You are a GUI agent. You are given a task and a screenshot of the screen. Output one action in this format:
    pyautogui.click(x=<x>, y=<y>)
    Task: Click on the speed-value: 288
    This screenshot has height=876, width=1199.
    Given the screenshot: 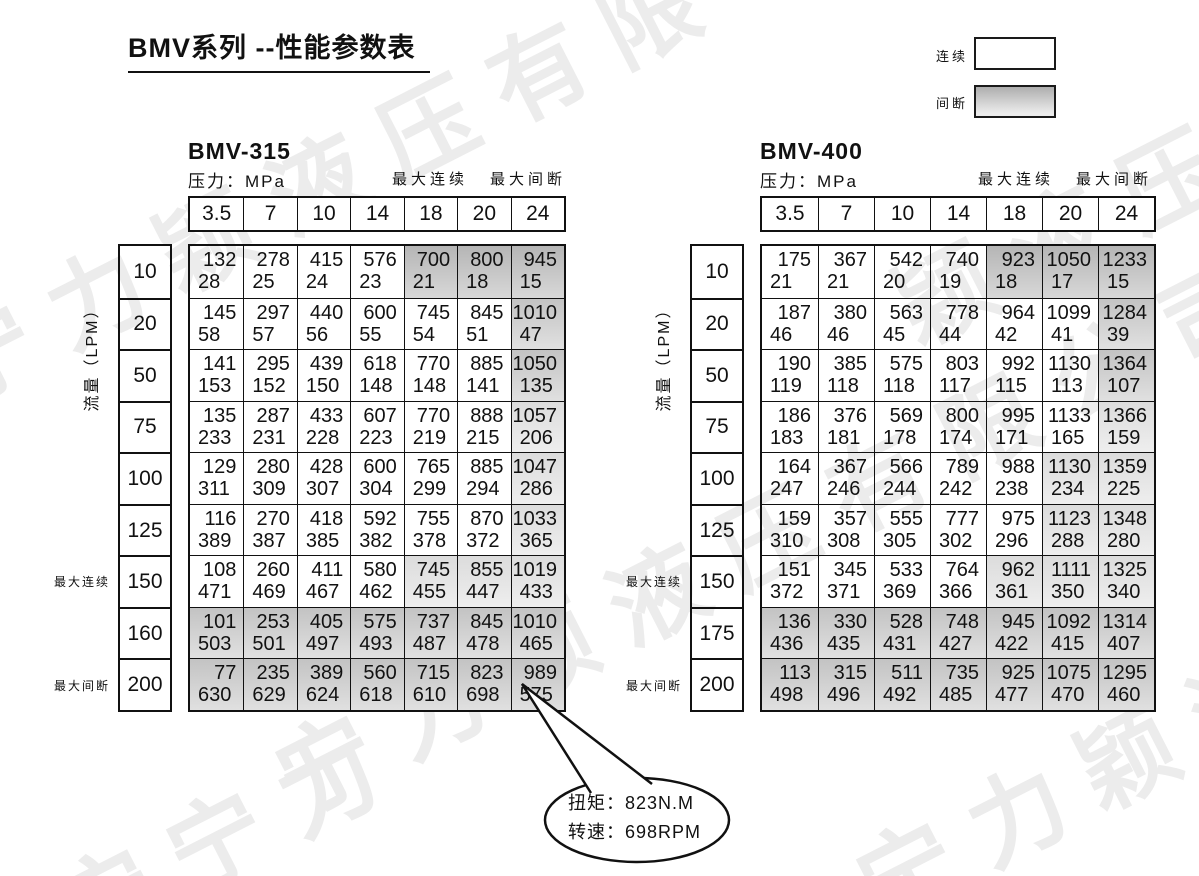 What is the action you would take?
    pyautogui.click(x=1068, y=540)
    